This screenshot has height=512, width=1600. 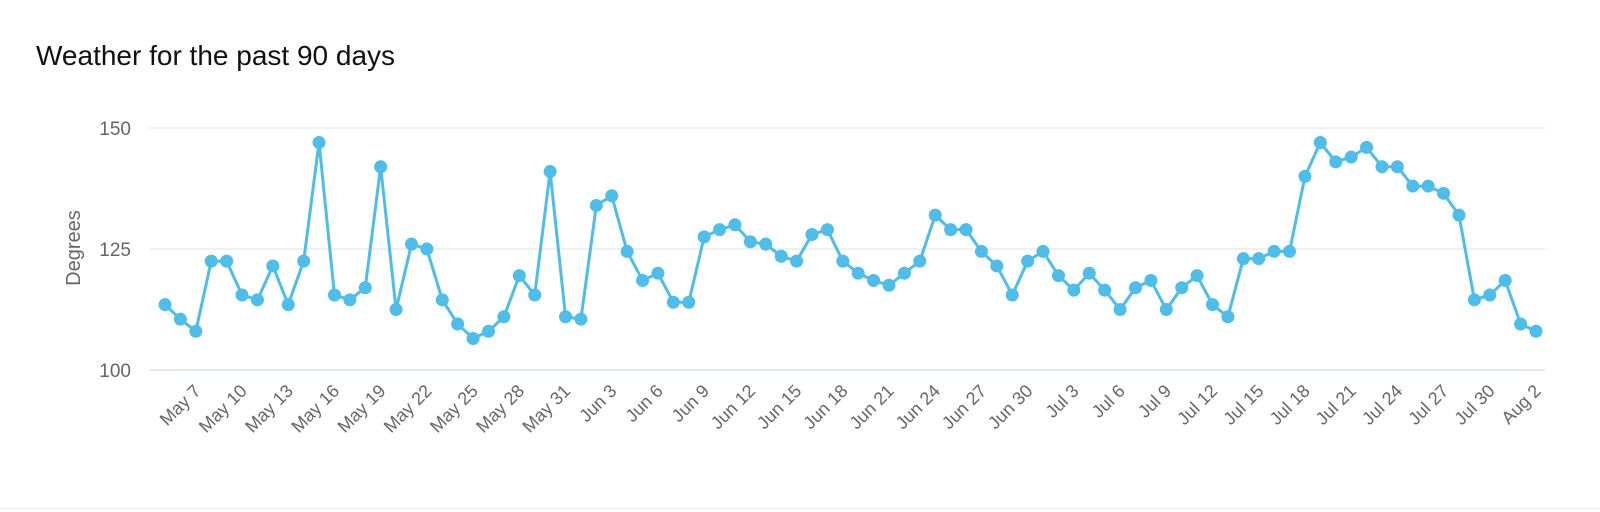 What do you see at coordinates (1336, 405) in the screenshot?
I see `x-tick-label: Jul 21` at bounding box center [1336, 405].